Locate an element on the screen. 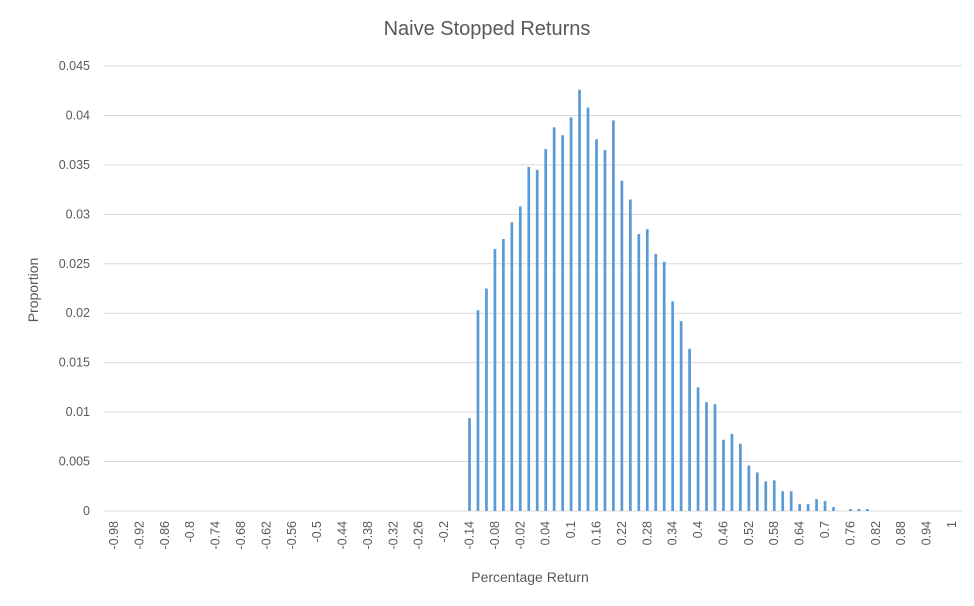 Image resolution: width=974 pixels, height=606 pixels. x-tick-label: -0.92 is located at coordinates (139, 535).